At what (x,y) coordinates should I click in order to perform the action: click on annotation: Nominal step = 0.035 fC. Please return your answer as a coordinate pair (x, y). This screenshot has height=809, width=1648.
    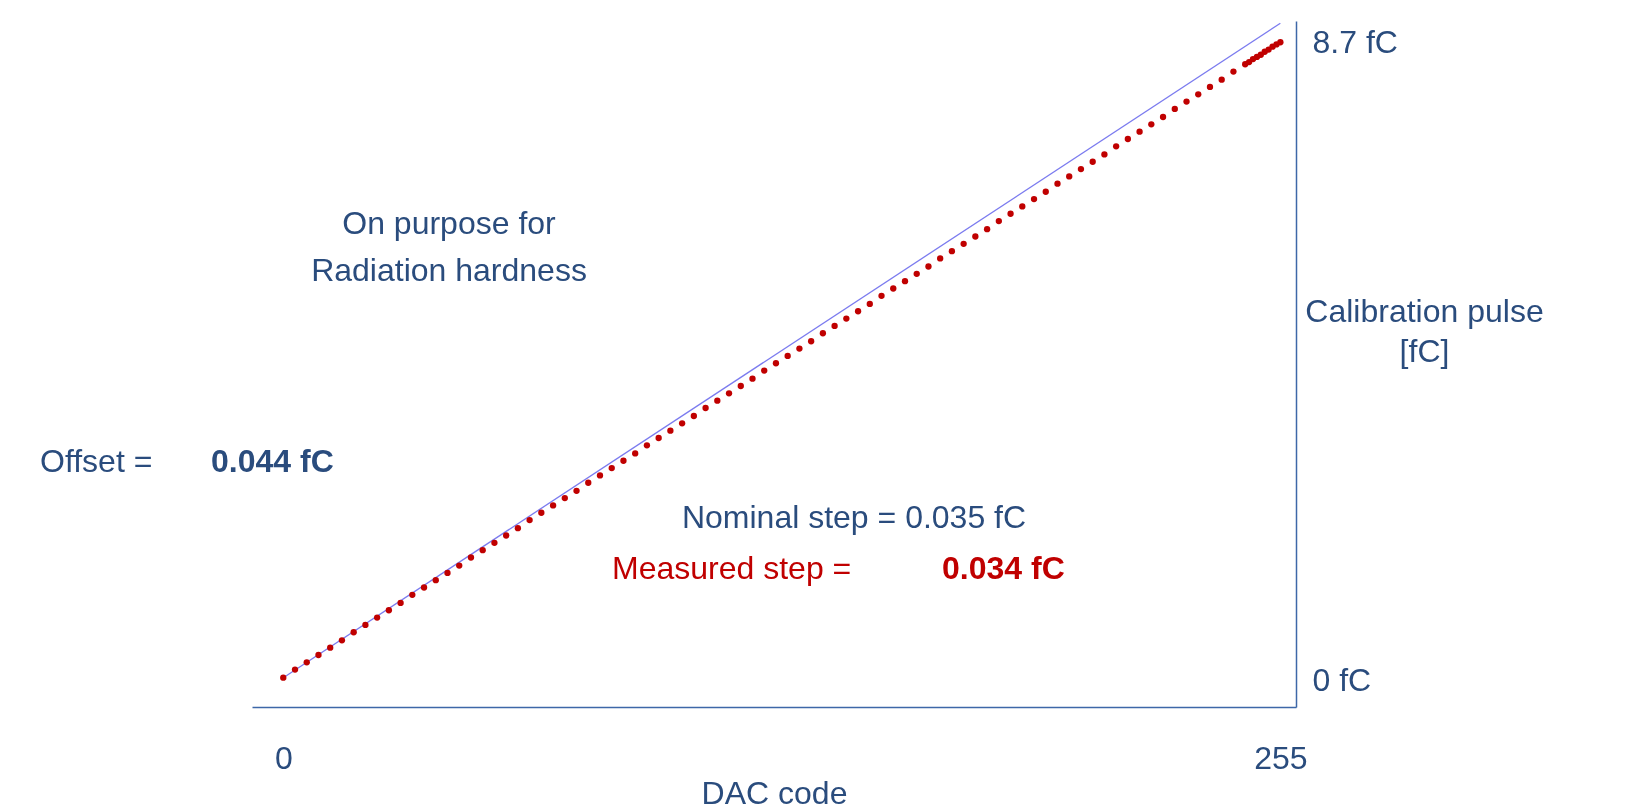
    Looking at the image, I should click on (854, 517).